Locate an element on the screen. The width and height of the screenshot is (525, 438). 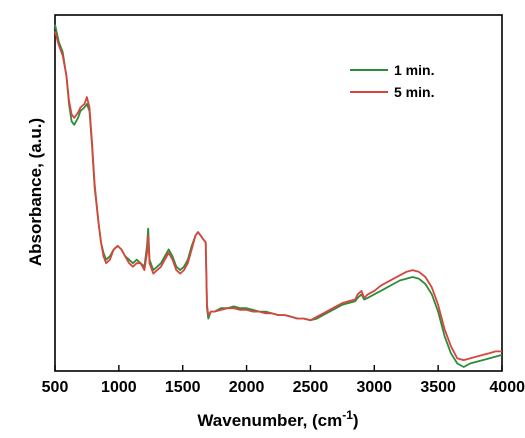
y-axis-title: Absorbance, (a.u.) is located at coordinates (35, 192).